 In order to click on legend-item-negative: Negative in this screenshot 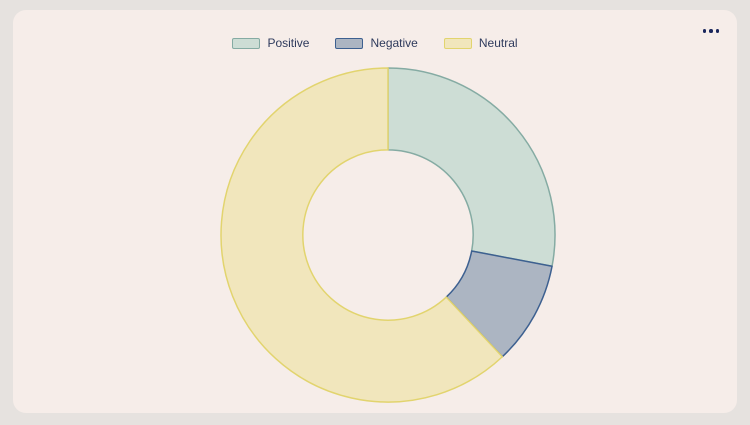, I will do `click(376, 43)`.